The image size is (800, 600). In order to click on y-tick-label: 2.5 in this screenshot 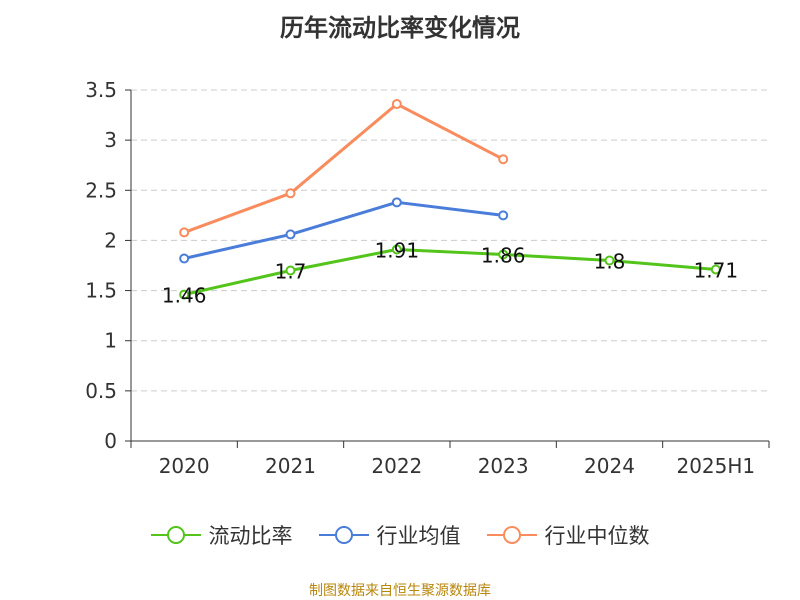, I will do `click(101, 190)`.